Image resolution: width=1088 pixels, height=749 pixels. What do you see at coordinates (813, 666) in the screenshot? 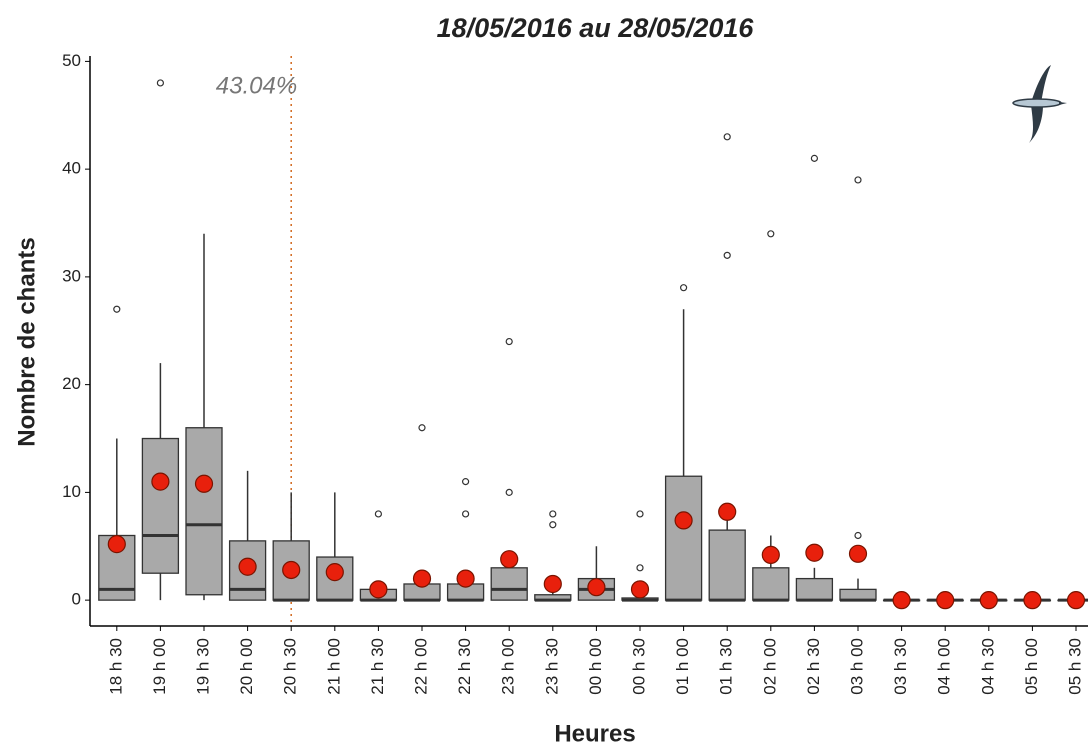
I see `x-tick-label: 02 h 30` at bounding box center [813, 666].